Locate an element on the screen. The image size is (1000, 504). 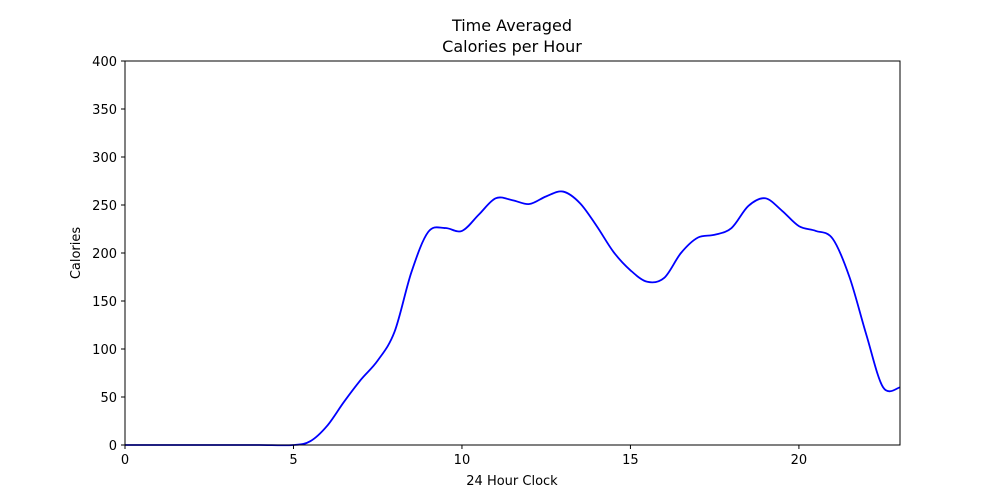
chart-title-line2: Calories per Hour is located at coordinates (512, 46).